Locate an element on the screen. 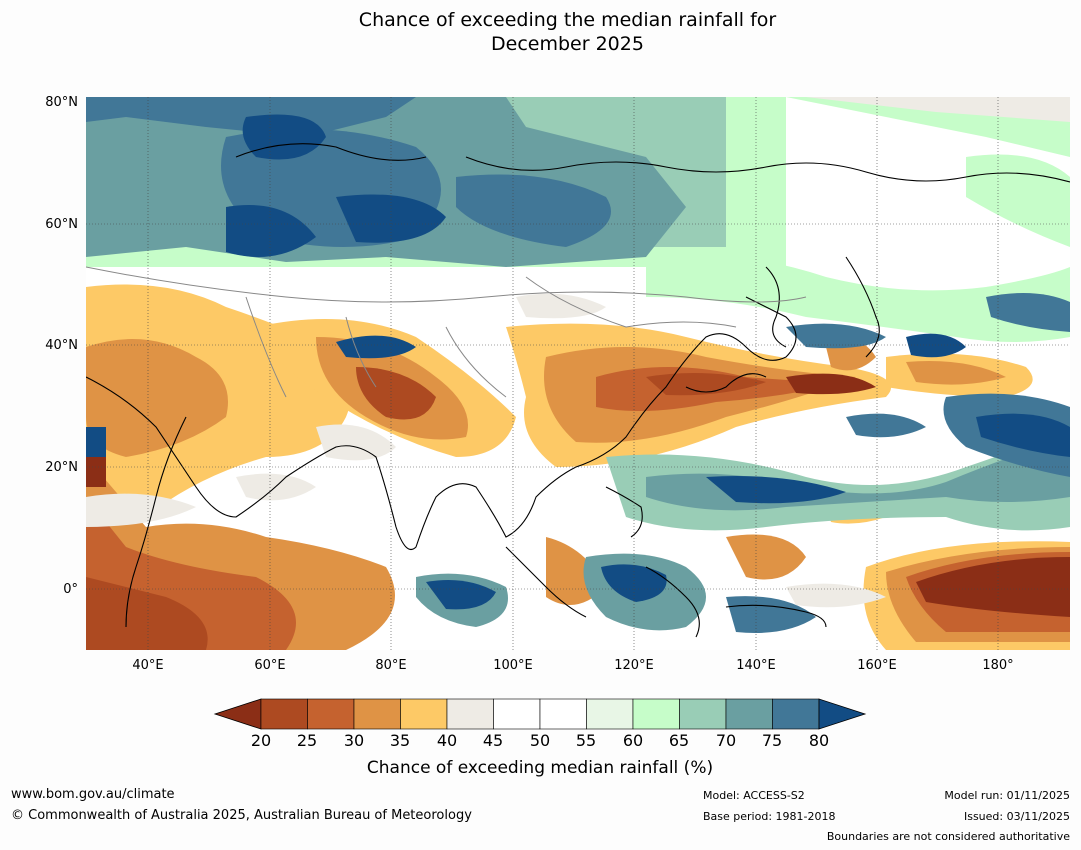  lat-label-60n: 60°N is located at coordinates (61, 224).